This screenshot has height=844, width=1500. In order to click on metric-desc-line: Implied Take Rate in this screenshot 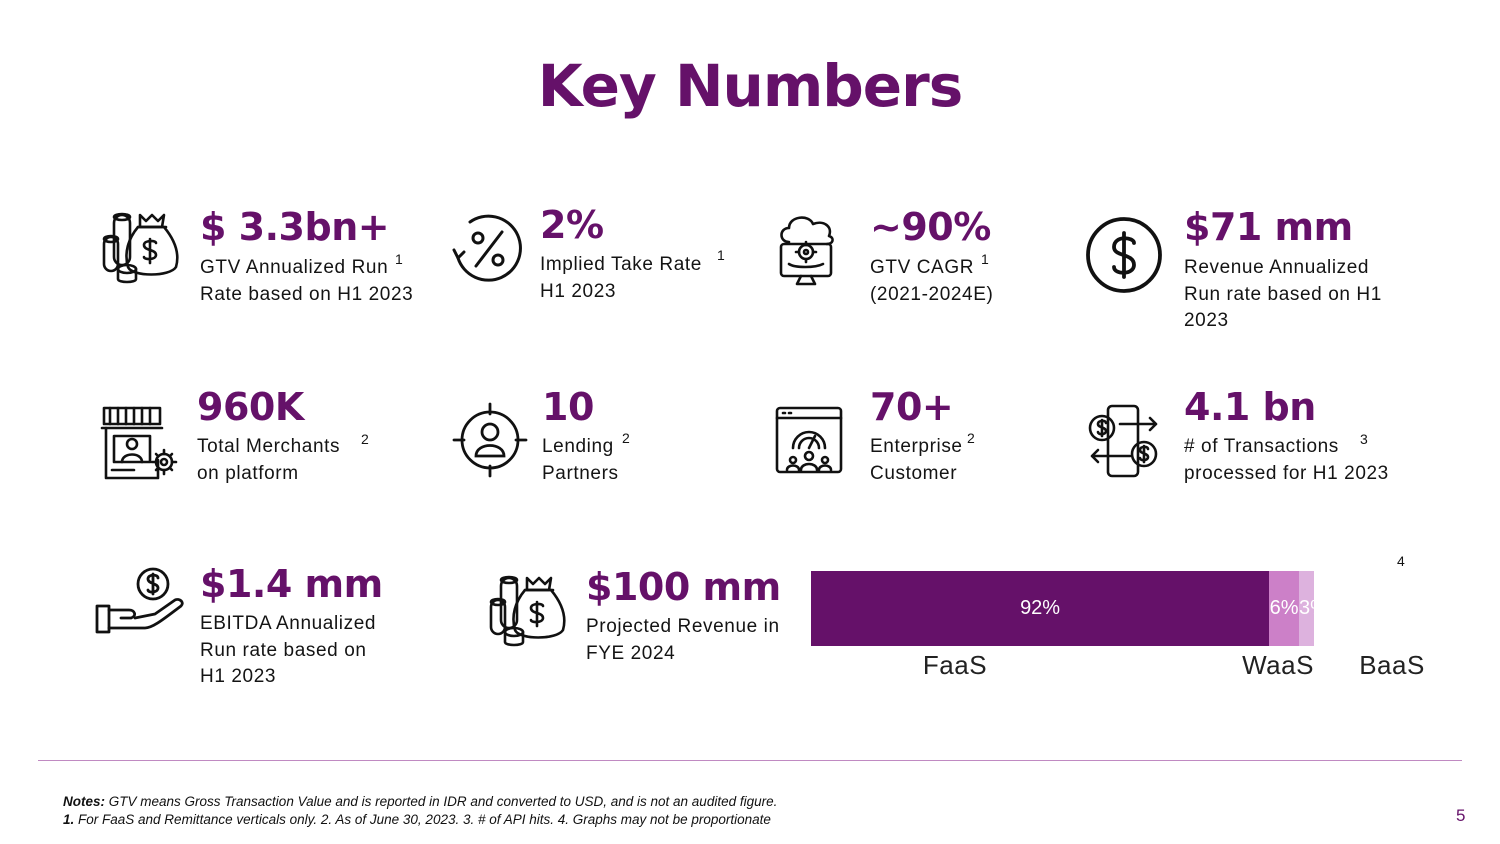, I will do `click(621, 264)`.